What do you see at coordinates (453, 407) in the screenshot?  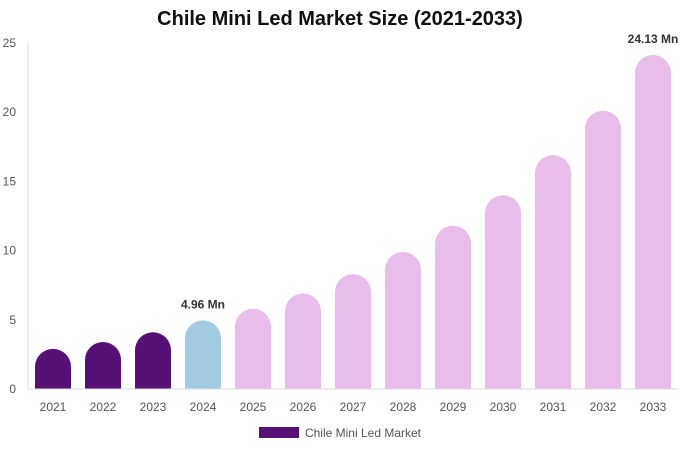 I see `x-tick-label: 2029` at bounding box center [453, 407].